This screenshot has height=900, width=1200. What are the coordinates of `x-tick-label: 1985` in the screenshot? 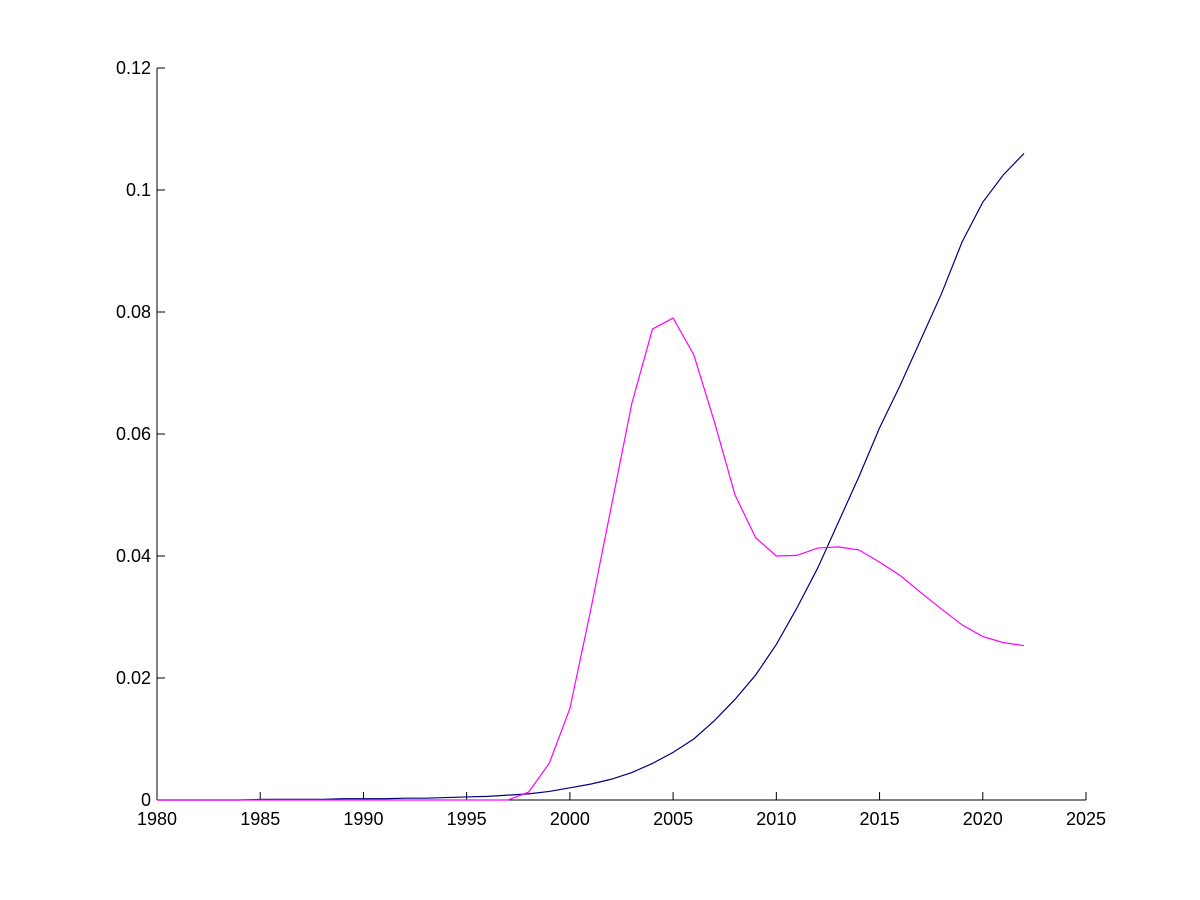 It's located at (260, 819).